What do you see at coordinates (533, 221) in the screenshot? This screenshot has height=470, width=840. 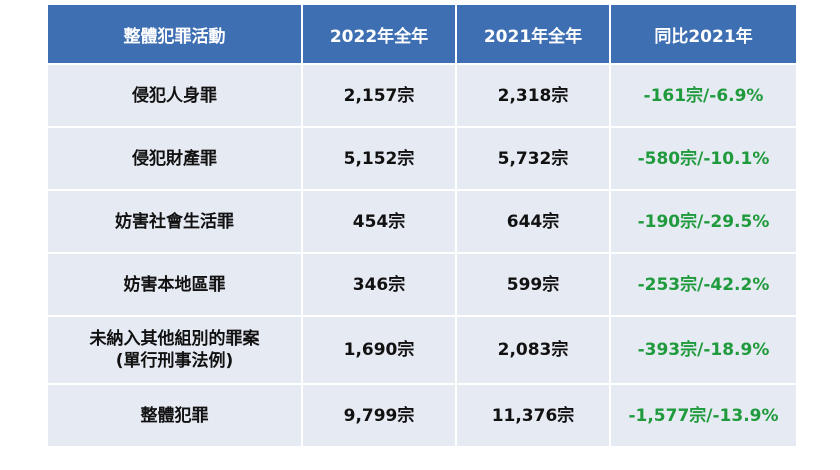 I see `cell-2021: 644宗` at bounding box center [533, 221].